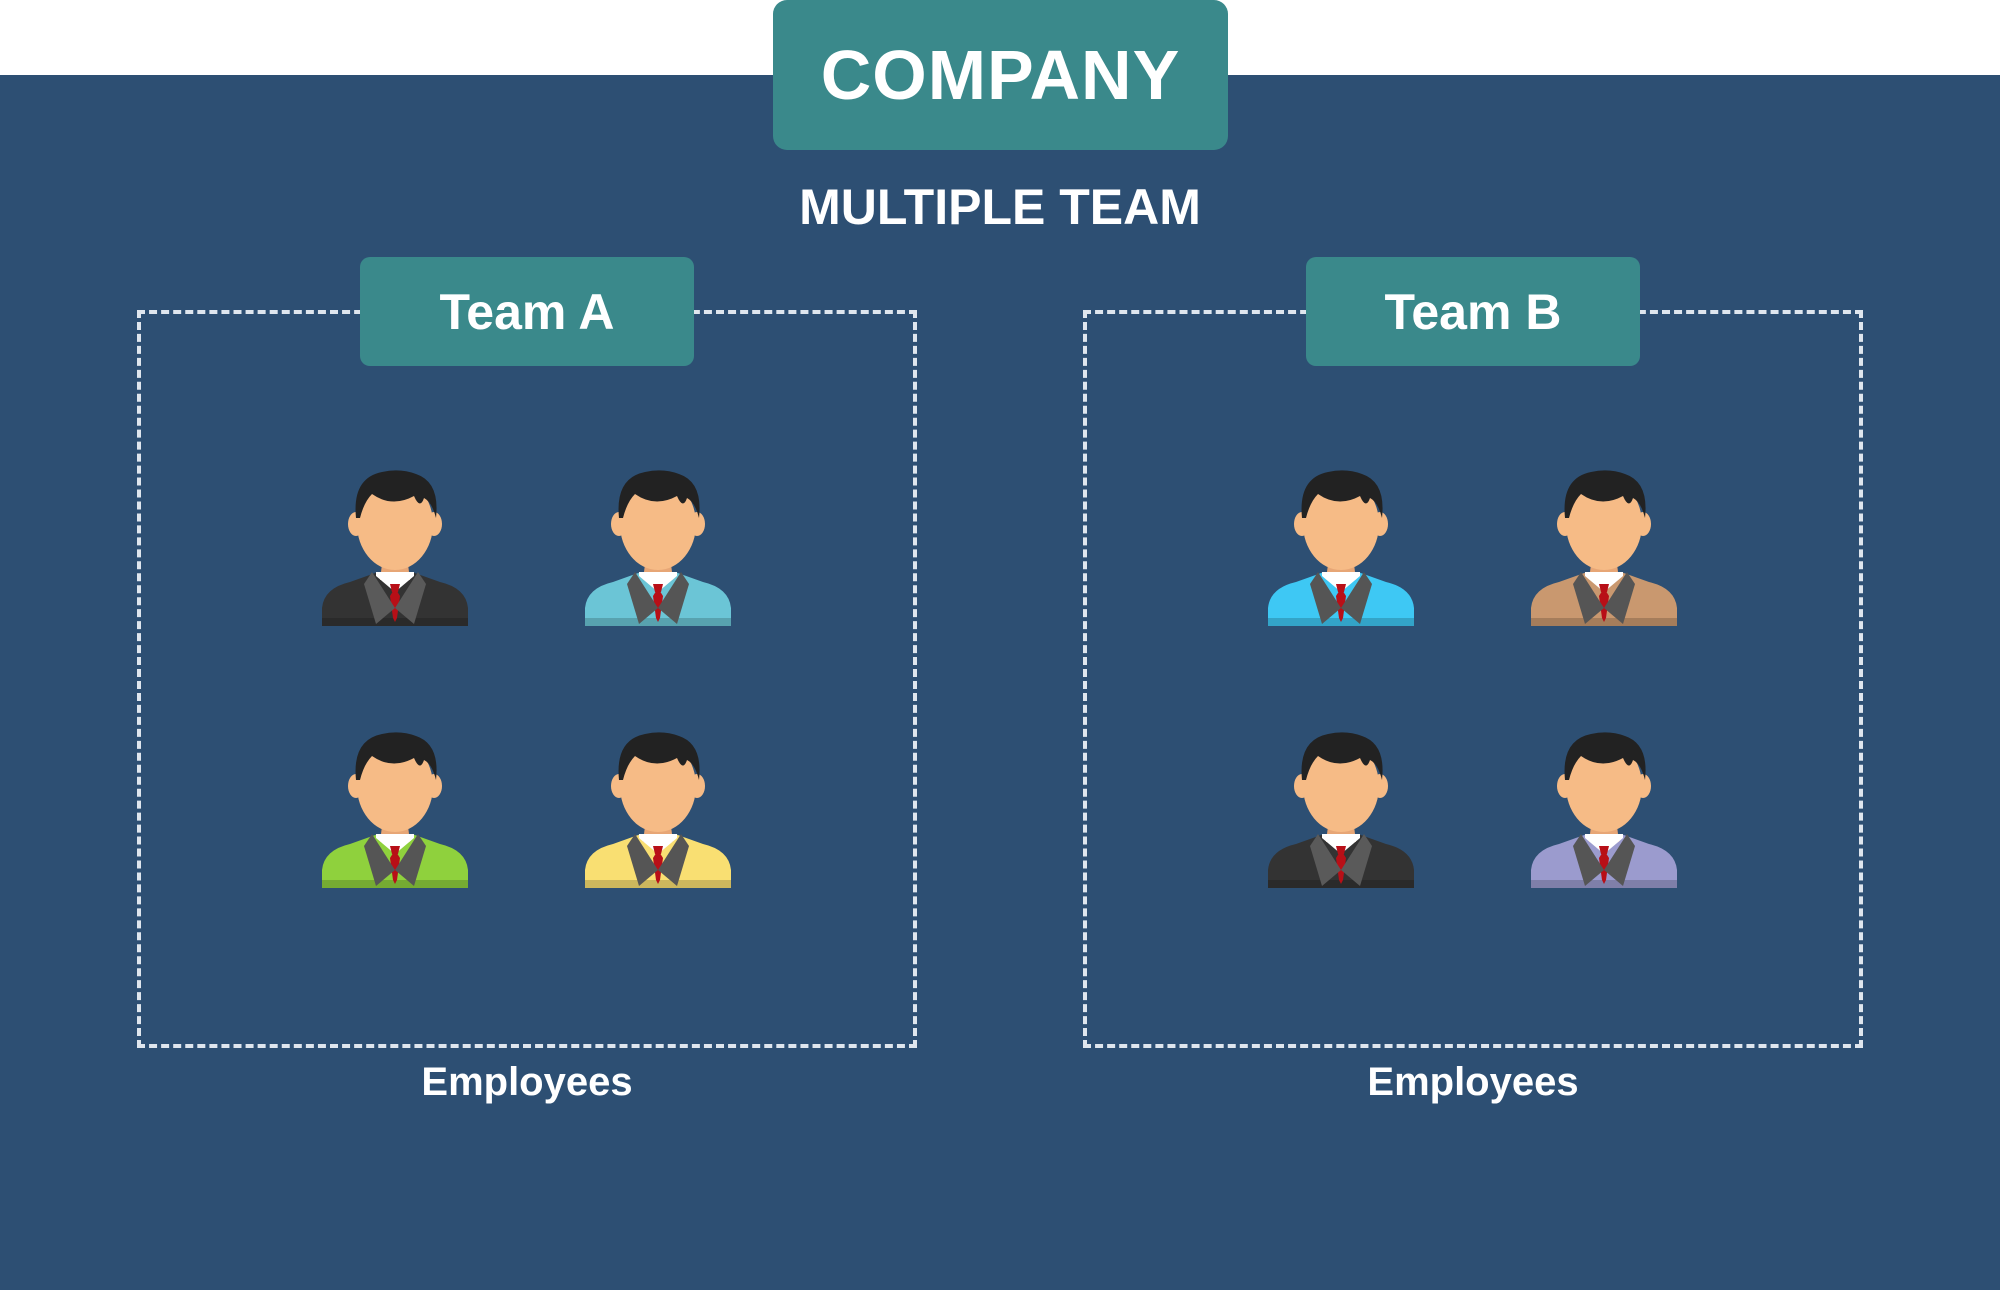 The width and height of the screenshot is (2000, 1290). Describe the element at coordinates (1000, 207) in the screenshot. I see `diagram-subtitle: MULTIPLE TEAM` at that location.